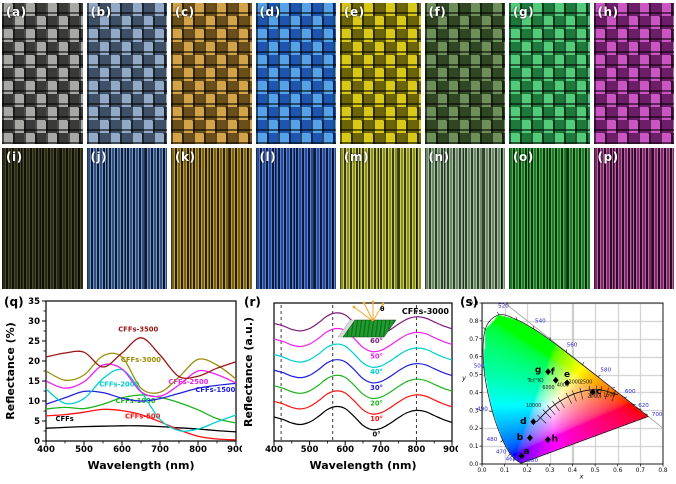 The image size is (676, 484). What do you see at coordinates (592, 392) in the screenshot?
I see `sample-point-marker-c` at bounding box center [592, 392].